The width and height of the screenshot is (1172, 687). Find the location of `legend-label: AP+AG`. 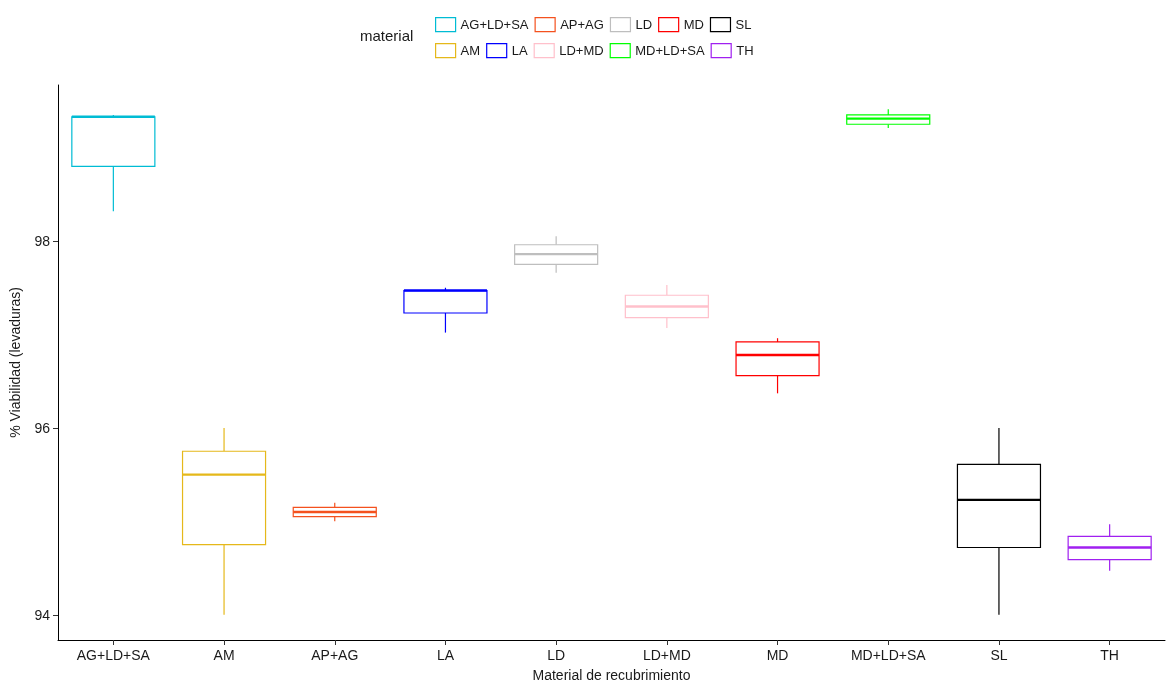

legend-label: AP+AG is located at coordinates (582, 25).